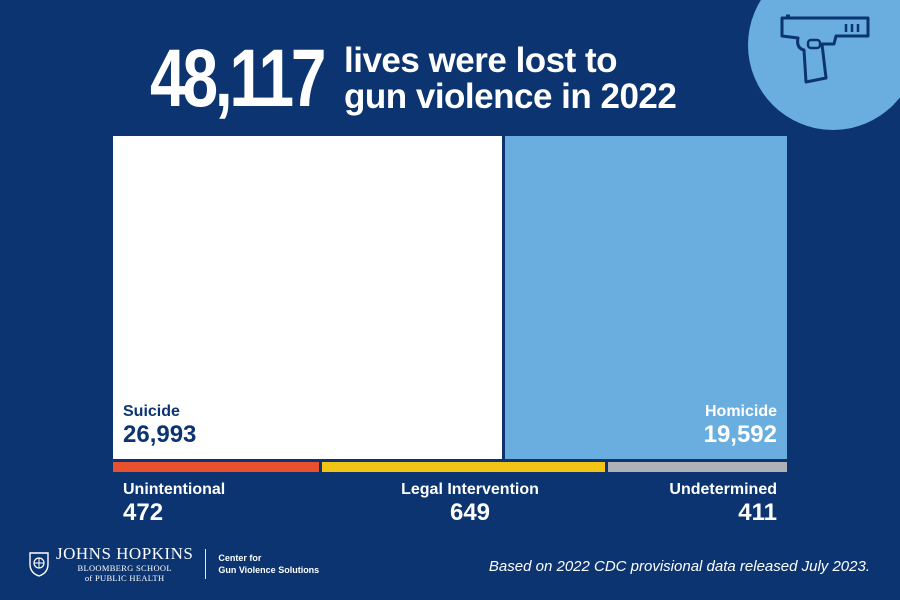  What do you see at coordinates (697, 467) in the screenshot?
I see `undetermined-bar` at bounding box center [697, 467].